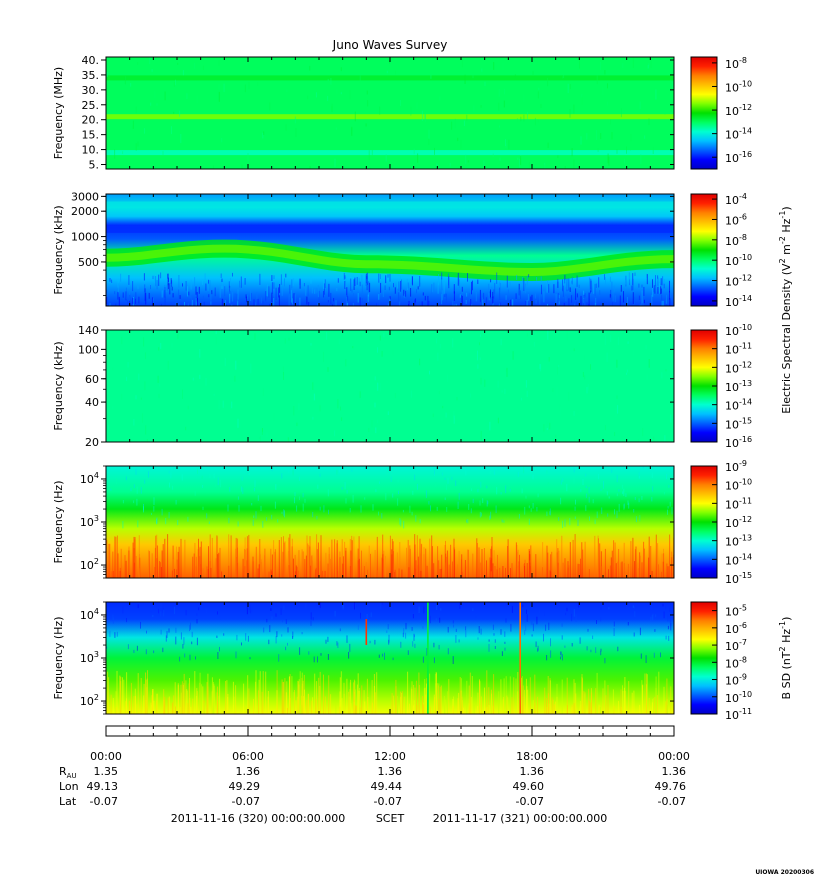 This screenshot has width=815, height=880. Describe the element at coordinates (245, 786) in the screenshot. I see `ephemeris-value: 49.29` at that location.